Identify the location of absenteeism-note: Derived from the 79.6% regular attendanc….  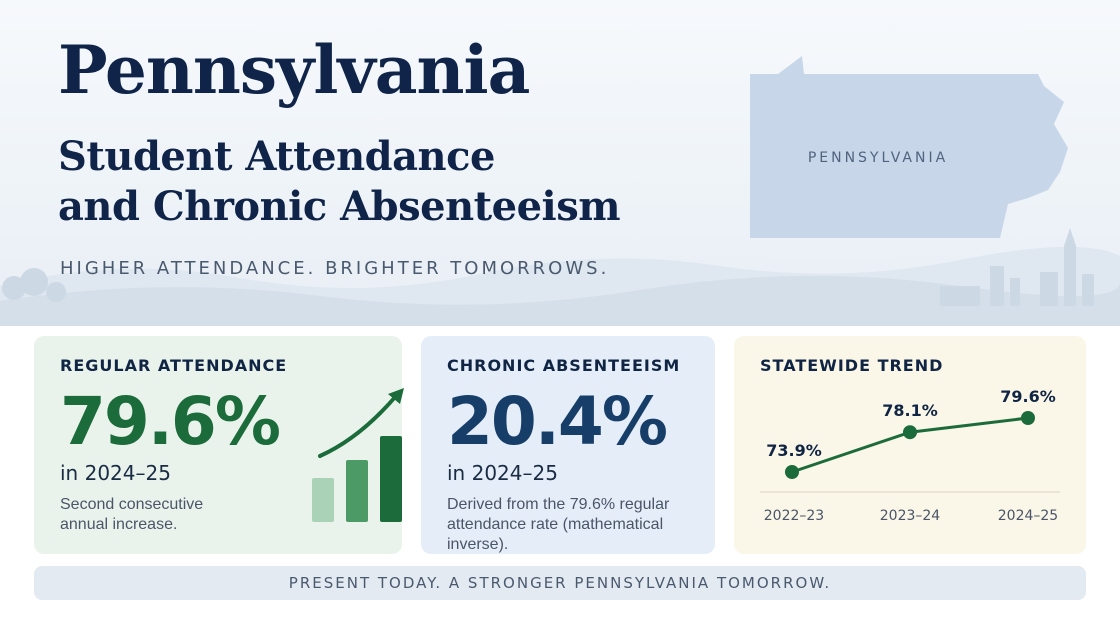
(558, 524).